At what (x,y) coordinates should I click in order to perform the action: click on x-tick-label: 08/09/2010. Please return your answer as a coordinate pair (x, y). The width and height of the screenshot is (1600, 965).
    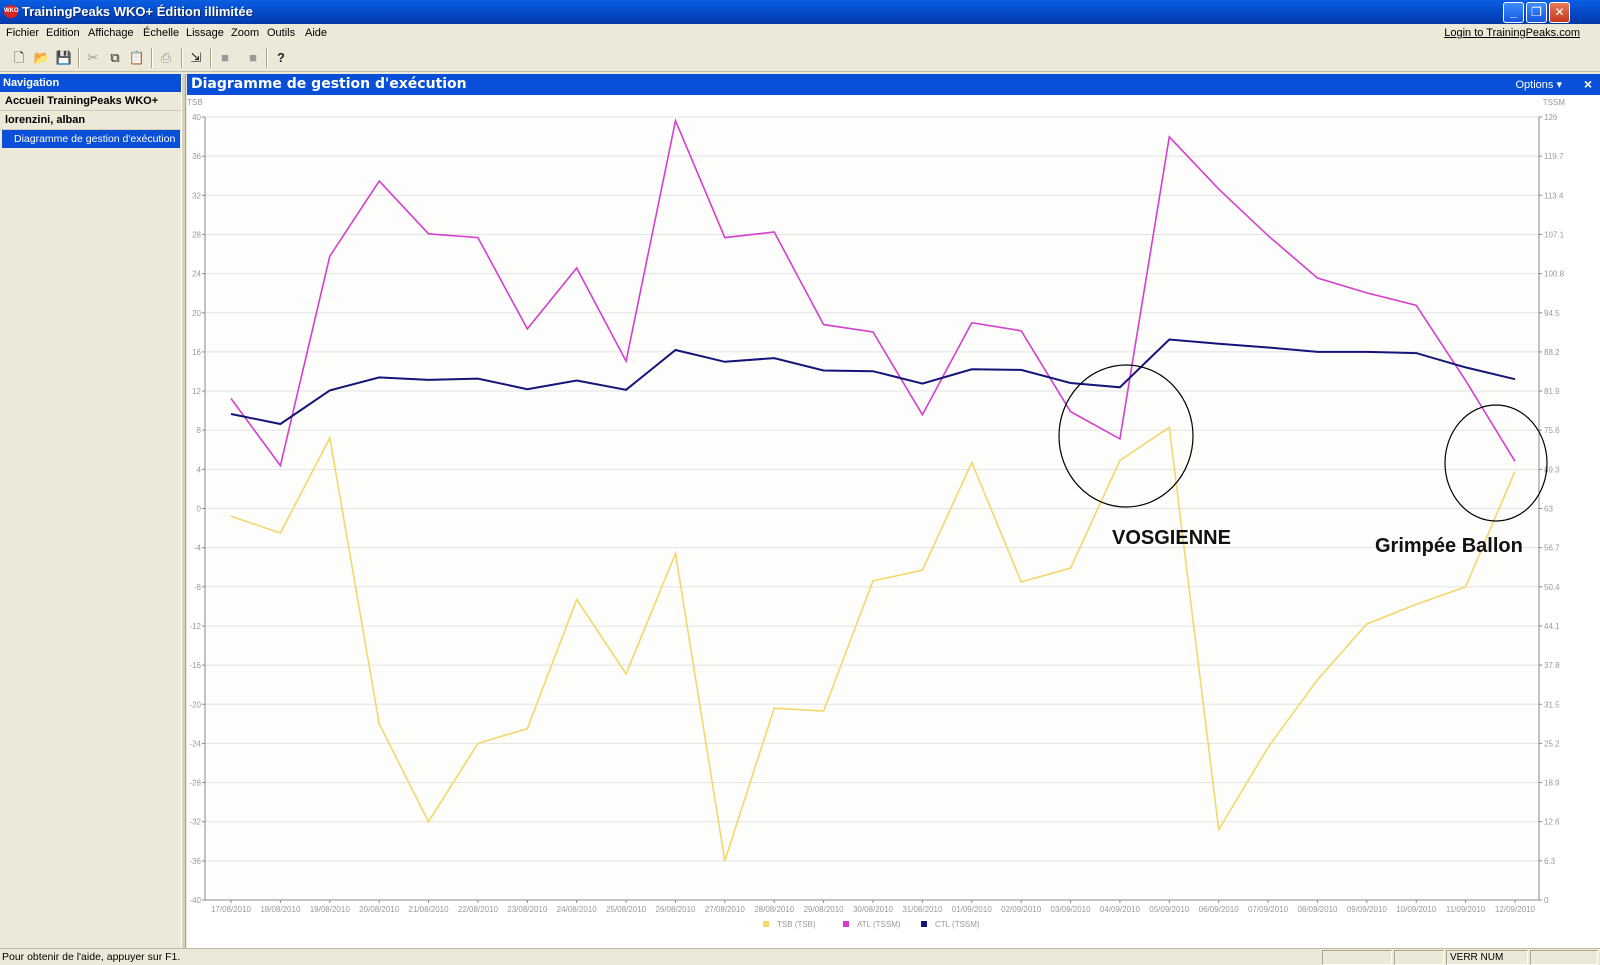
    Looking at the image, I should click on (1317, 909).